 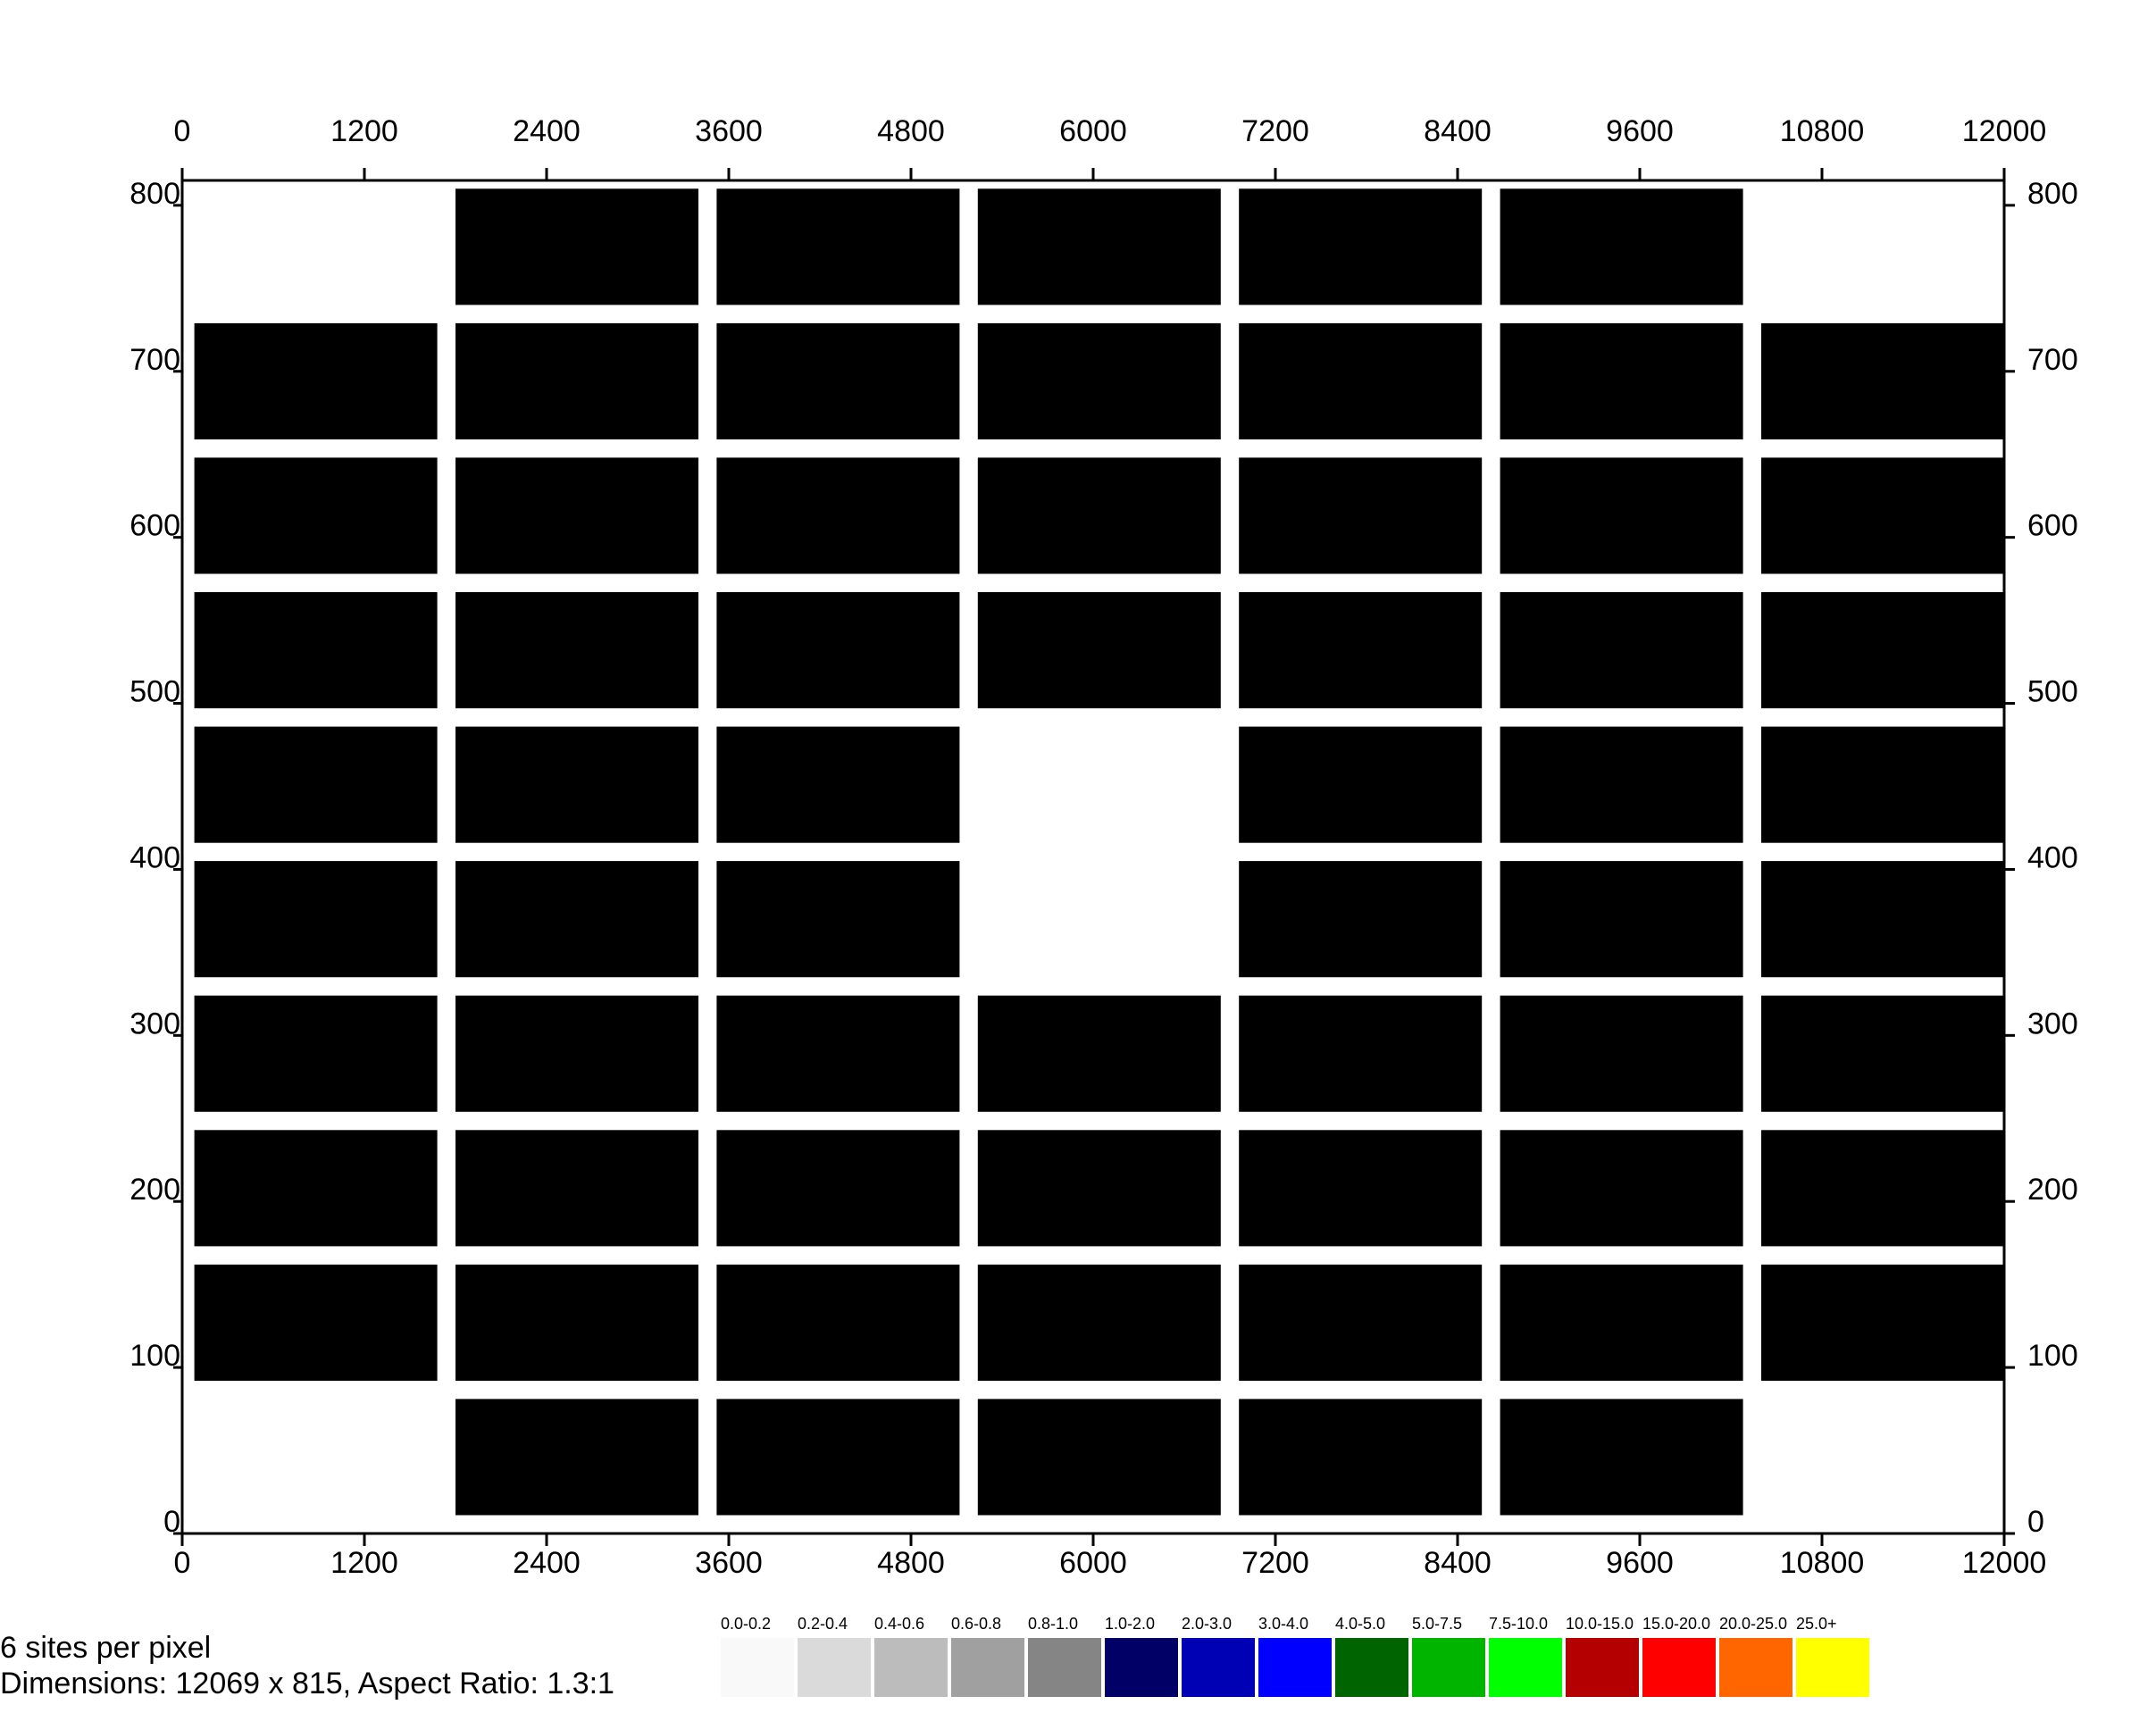 What do you see at coordinates (976, 1624) in the screenshot?
I see `legend-label: 0.6-0.8` at bounding box center [976, 1624].